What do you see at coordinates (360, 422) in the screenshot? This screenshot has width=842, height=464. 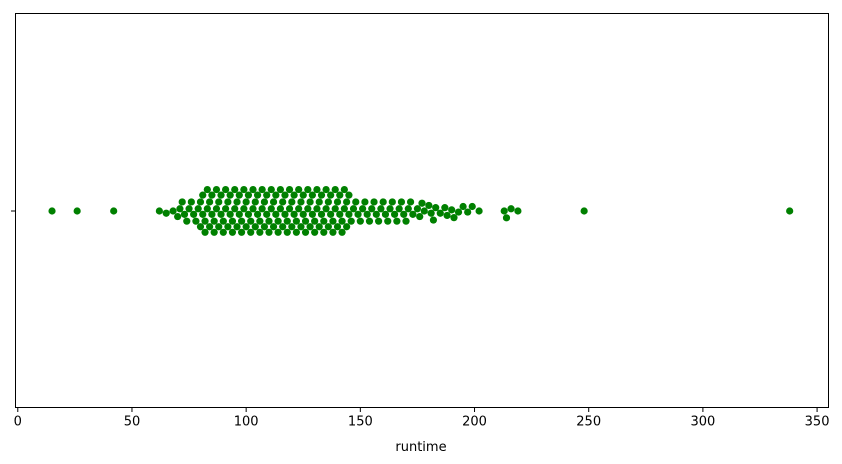 I see `x-tick-label: 150` at bounding box center [360, 422].